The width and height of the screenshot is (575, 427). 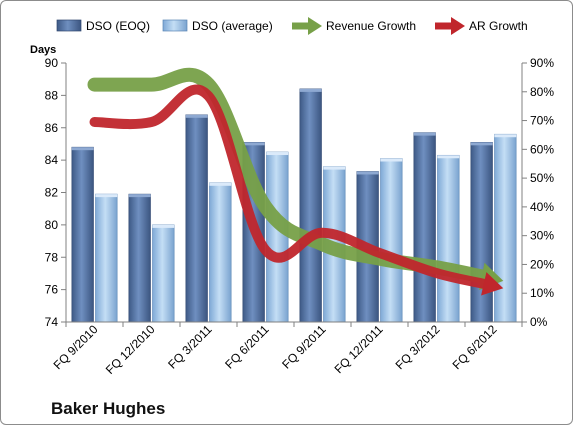 I want to click on y2-tick-label: 70%, so click(x=542, y=121).